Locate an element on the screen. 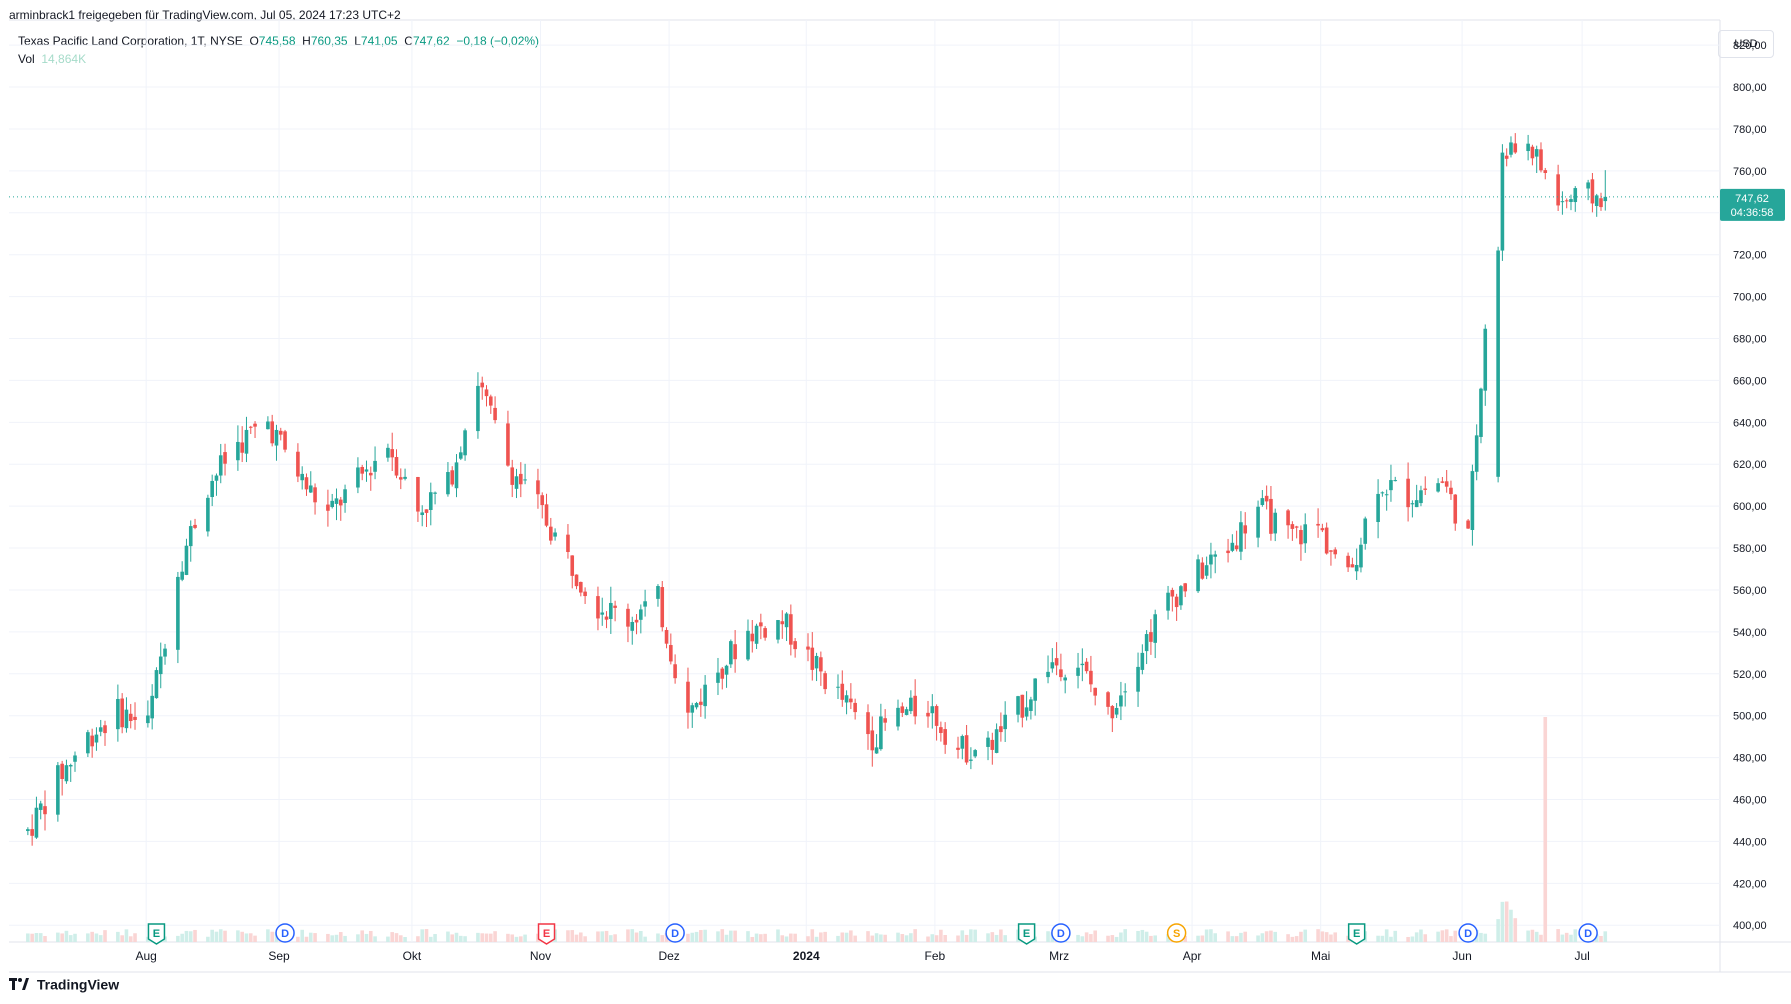 This screenshot has width=1791, height=1004. symbol-description: Texas Pacific Land Corporation, 1T, NYSE is located at coordinates (130, 41).